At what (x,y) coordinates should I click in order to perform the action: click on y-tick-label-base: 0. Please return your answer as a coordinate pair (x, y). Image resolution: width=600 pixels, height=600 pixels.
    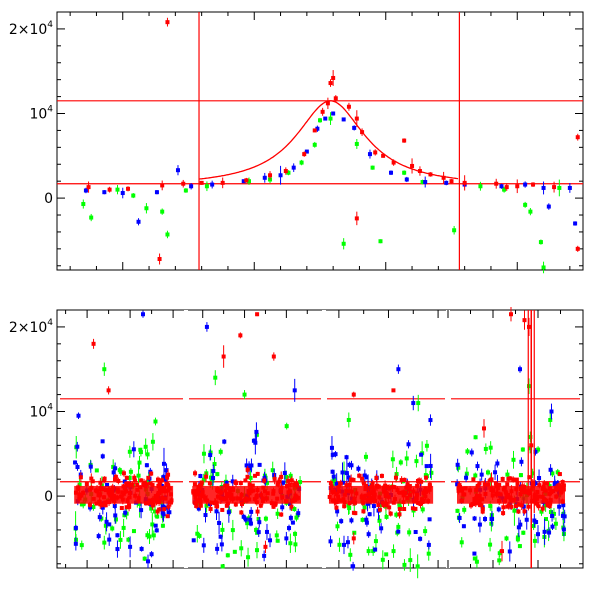
    Looking at the image, I should click on (48, 199).